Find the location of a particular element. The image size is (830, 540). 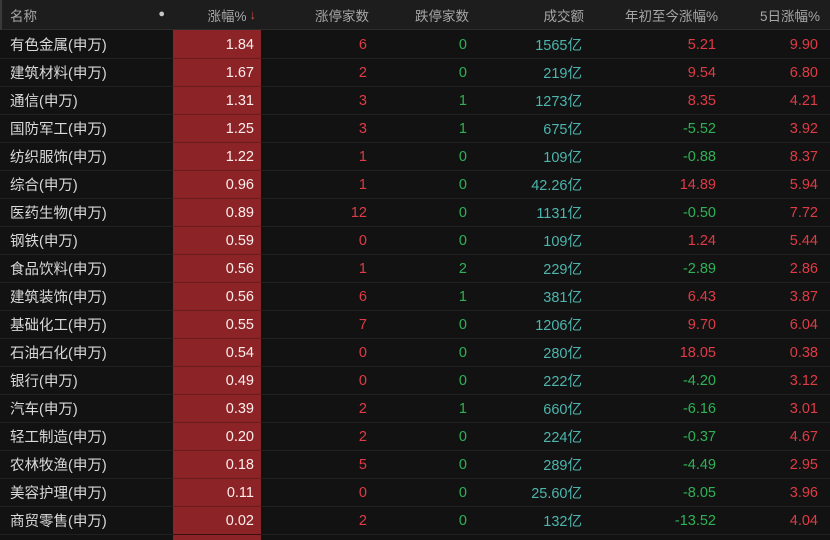

sector-name: 银行(申万) is located at coordinates (86, 380).